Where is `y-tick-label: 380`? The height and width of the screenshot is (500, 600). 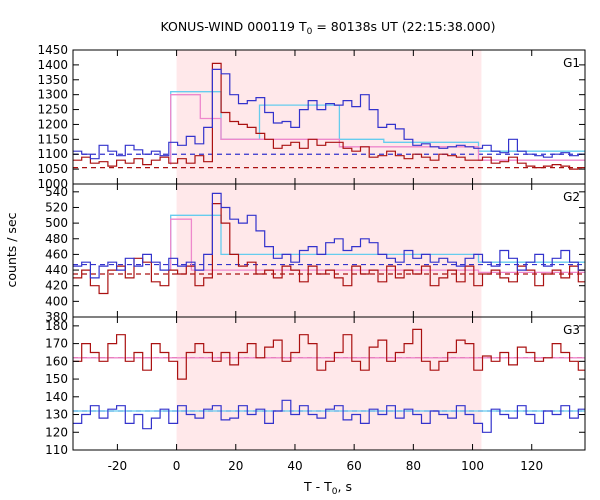
y-tick-label: 380 is located at coordinates (56, 317).